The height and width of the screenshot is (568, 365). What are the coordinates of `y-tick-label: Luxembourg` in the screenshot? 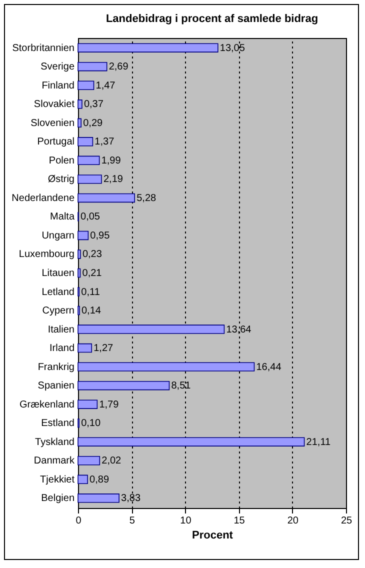 It's located at (46, 254).